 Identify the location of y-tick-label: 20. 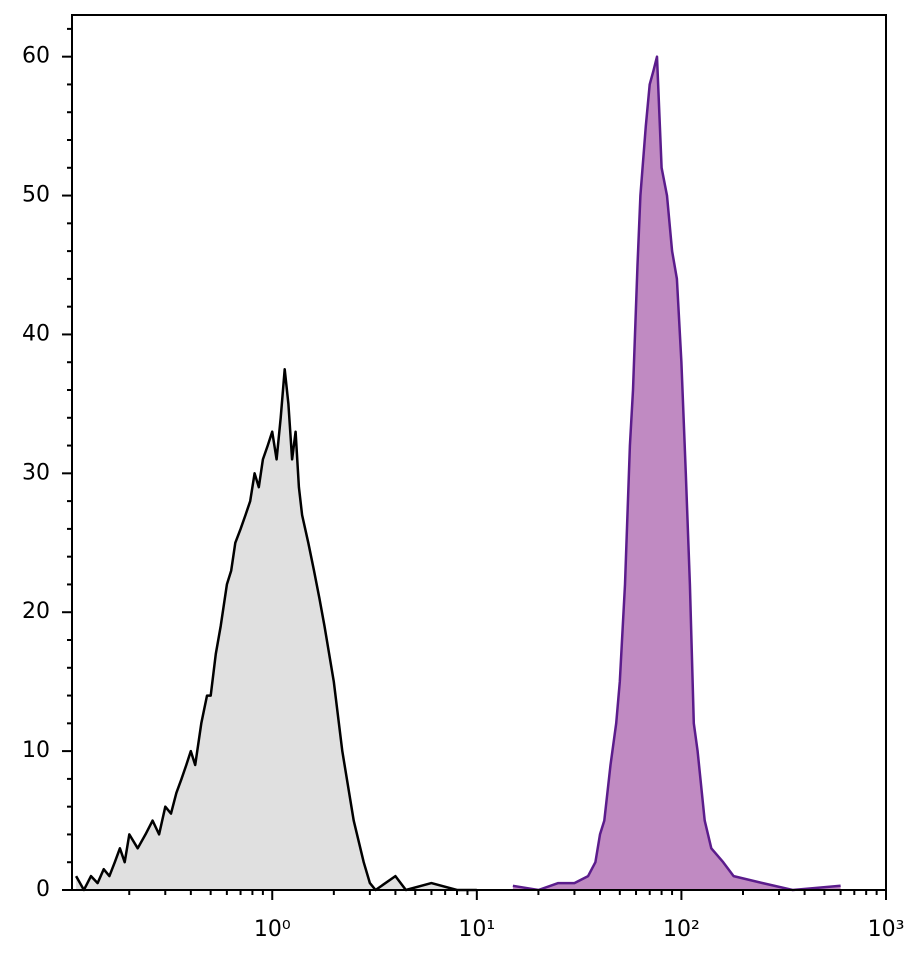
(36, 611).